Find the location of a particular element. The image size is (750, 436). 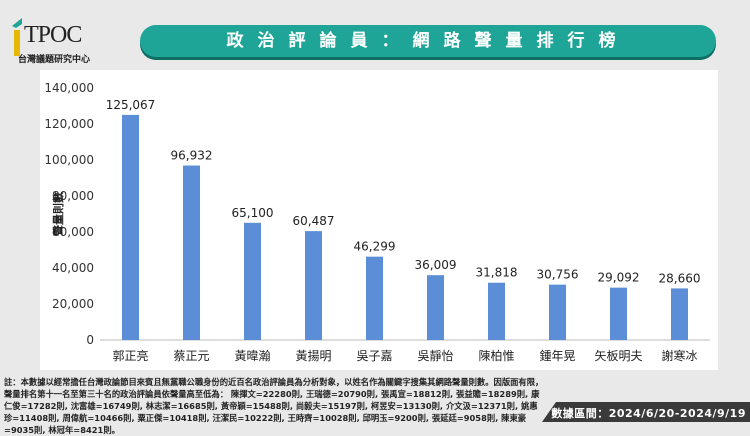

date-range: 數據區間：2024/6/20-2024/9/19 is located at coordinates (648, 413).